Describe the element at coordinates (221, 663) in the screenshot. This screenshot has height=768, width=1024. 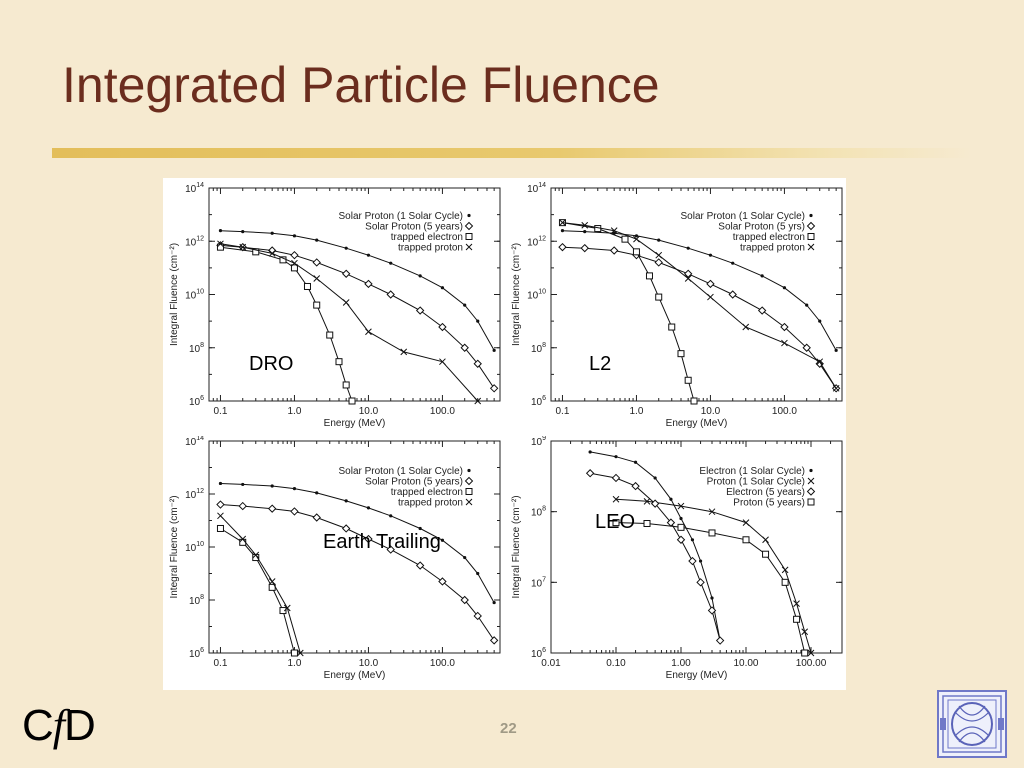
I see `x-tick-label: 0.1` at that location.